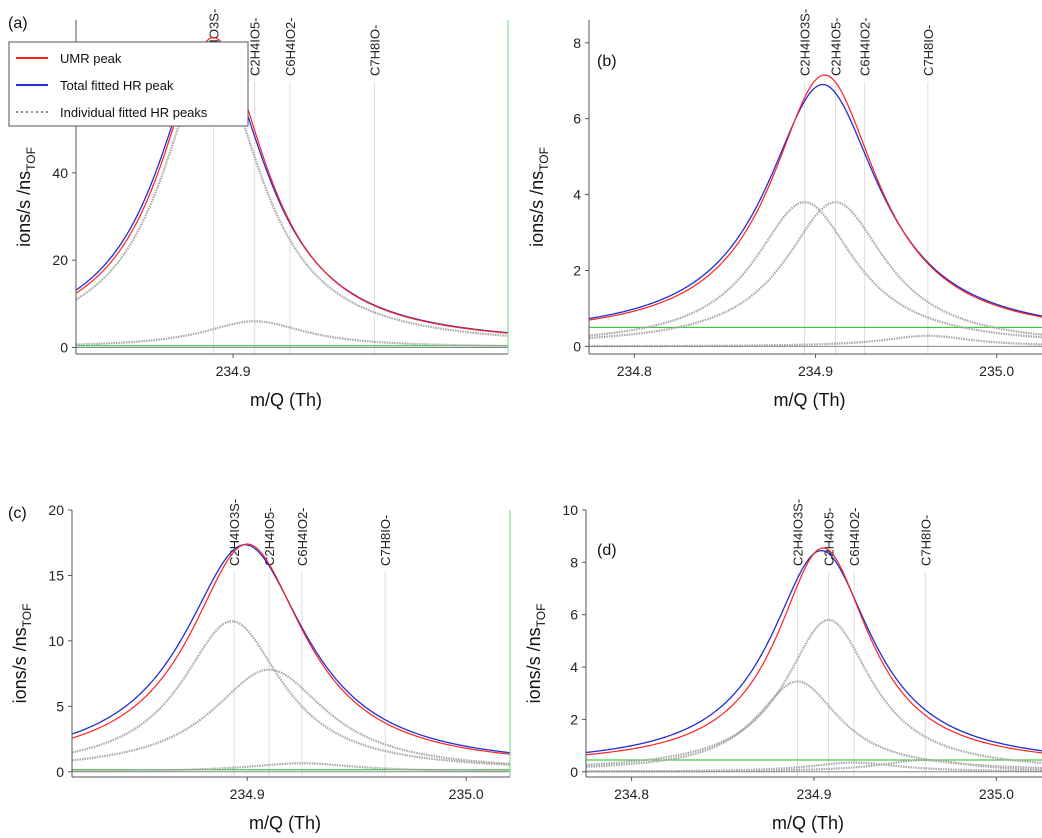 This screenshot has width=1042, height=838. Describe the element at coordinates (134, 112) in the screenshot. I see `legend-label-individual: Individual fitted HR peaks` at that location.